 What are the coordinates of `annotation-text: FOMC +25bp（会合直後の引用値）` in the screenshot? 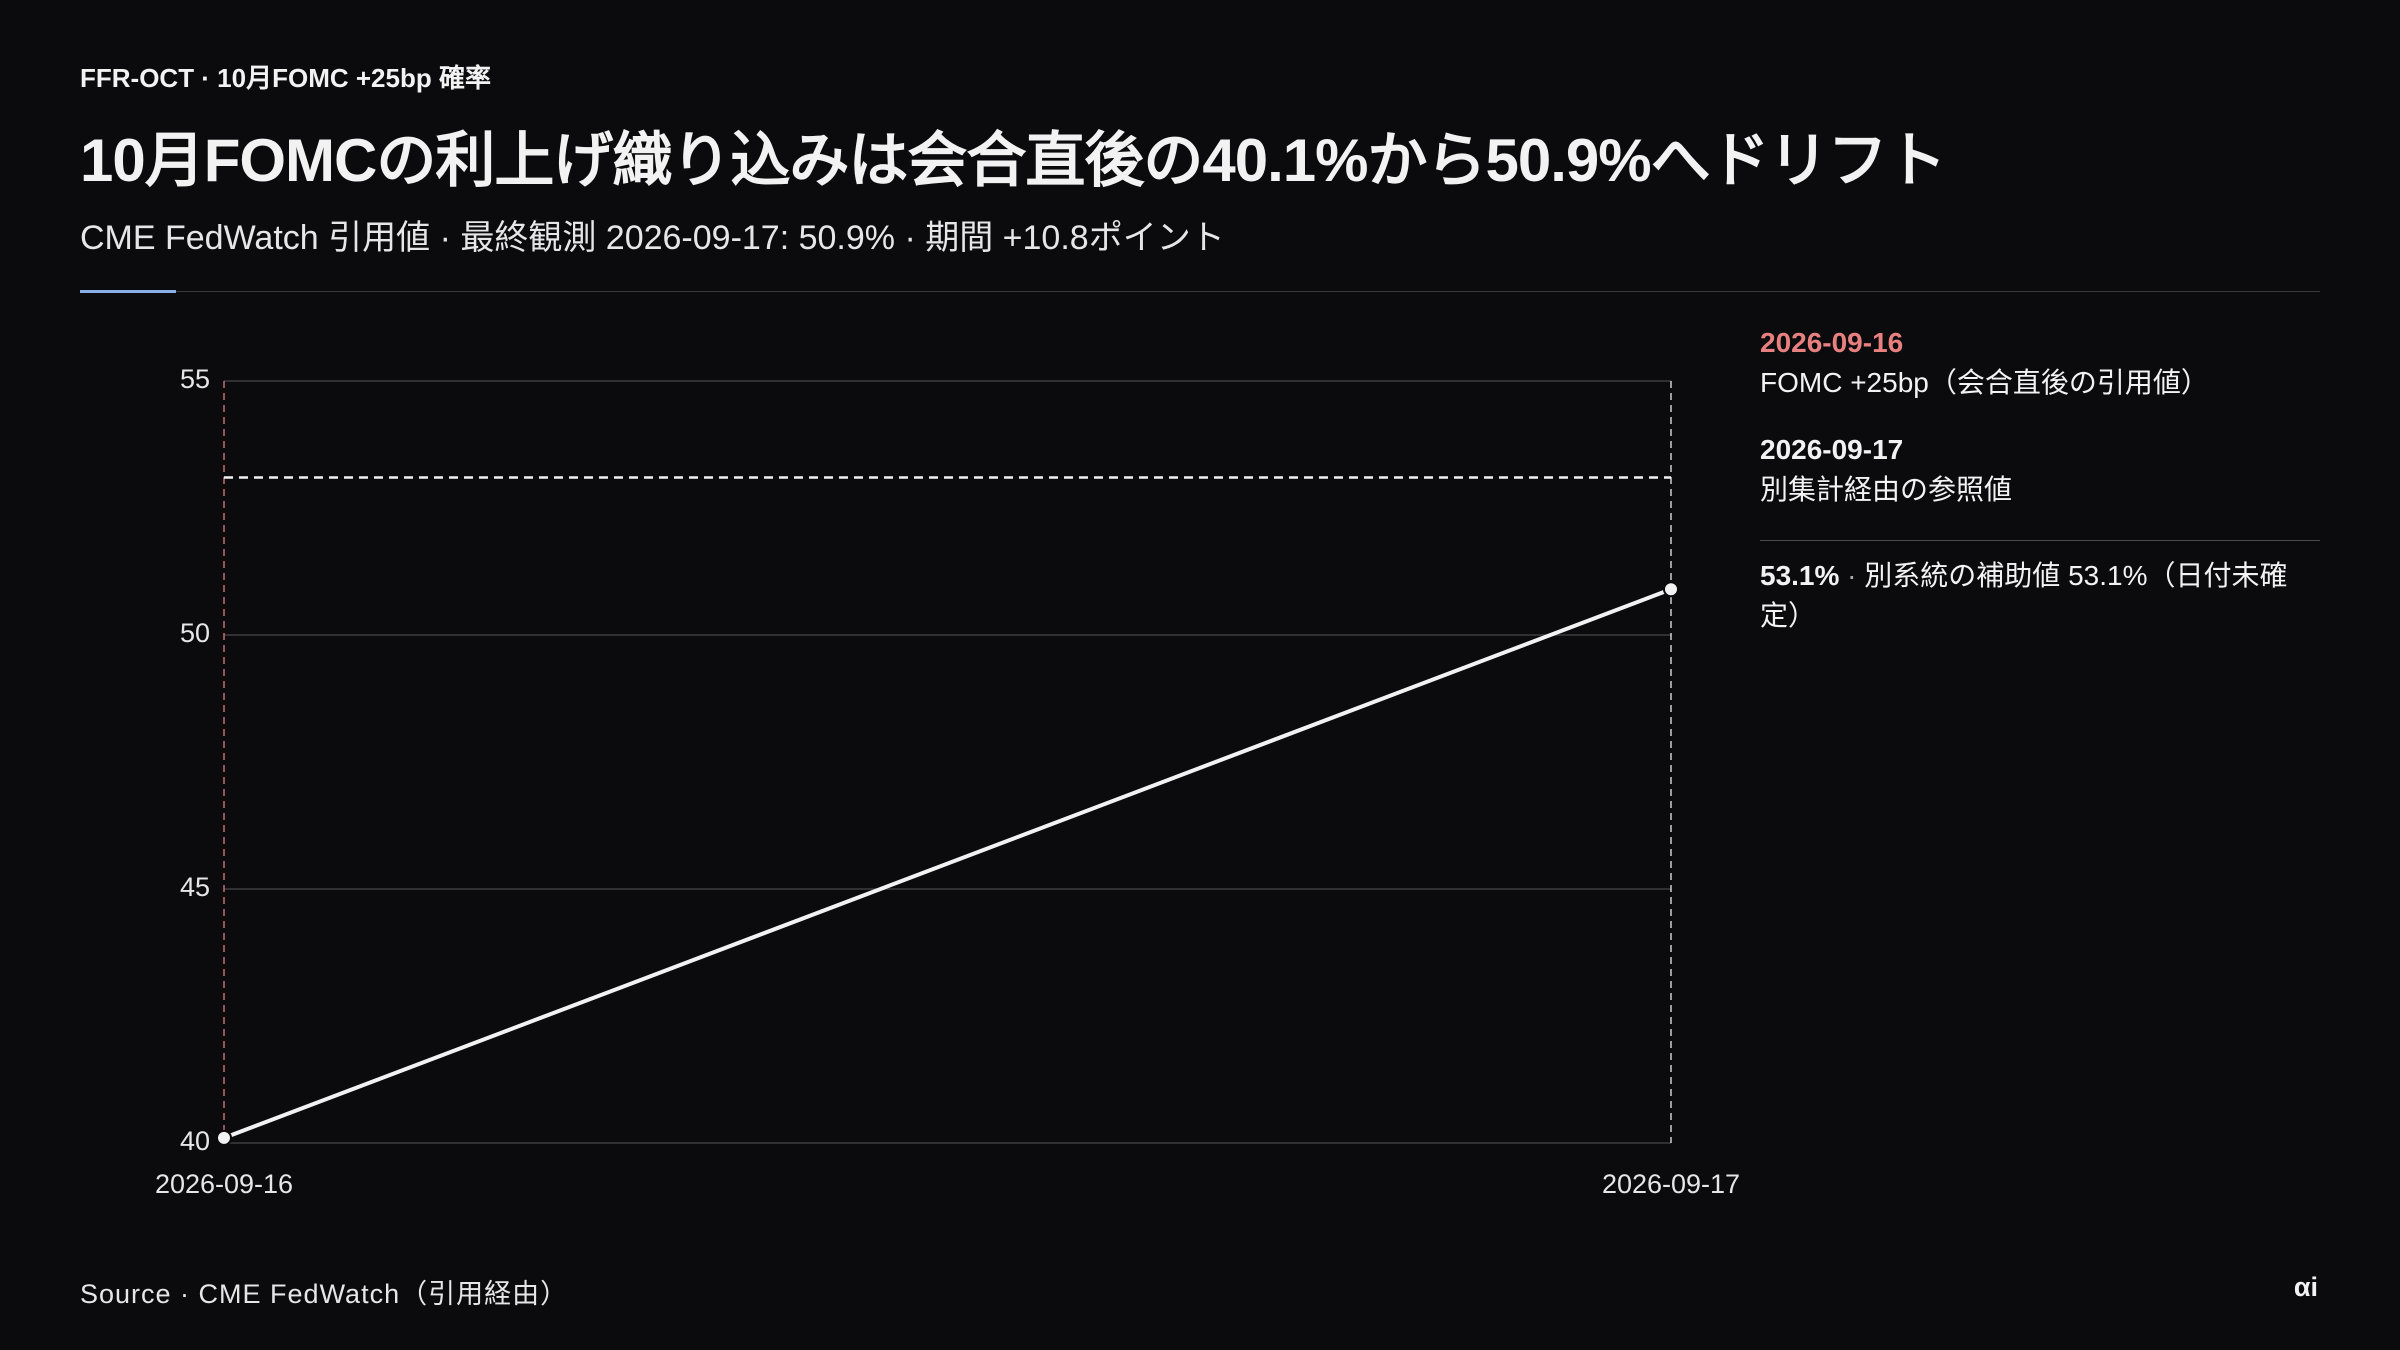 It's located at (1984, 382).